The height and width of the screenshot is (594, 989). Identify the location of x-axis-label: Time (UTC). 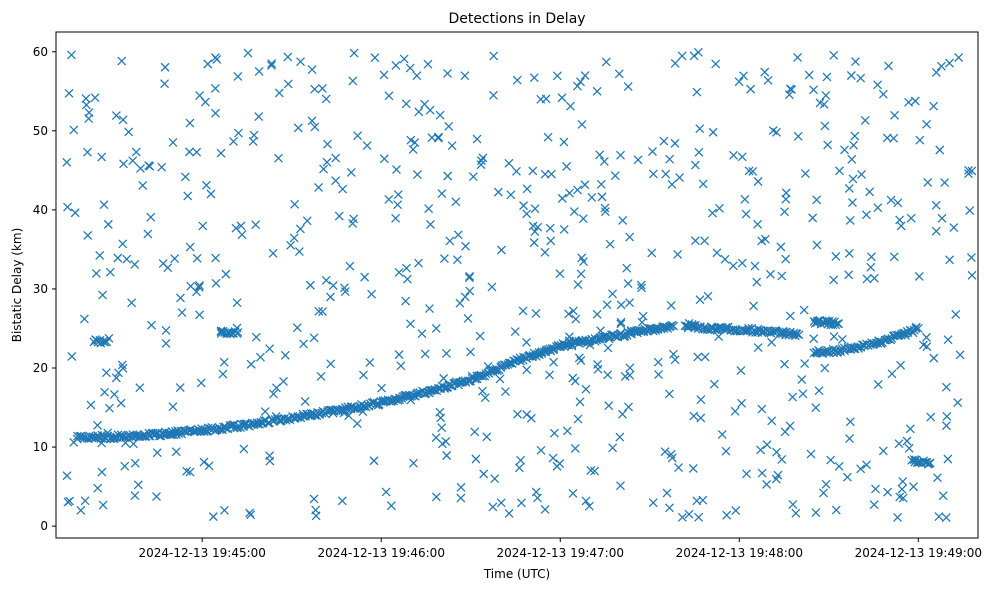
(516, 574).